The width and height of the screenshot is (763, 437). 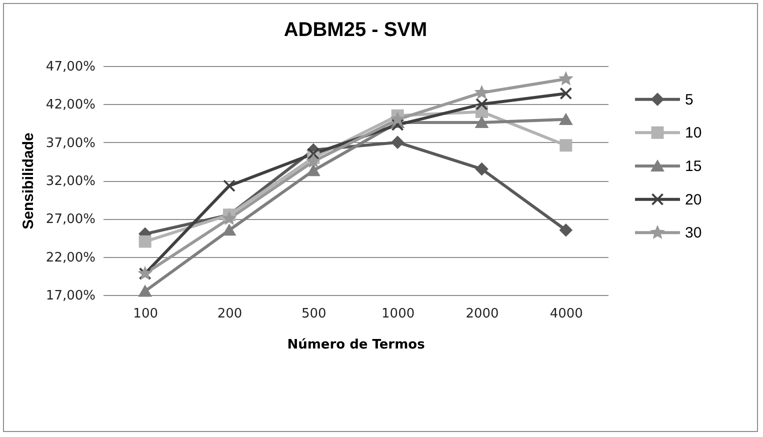 What do you see at coordinates (71, 296) in the screenshot?
I see `y-tick-label: 17,00%` at bounding box center [71, 296].